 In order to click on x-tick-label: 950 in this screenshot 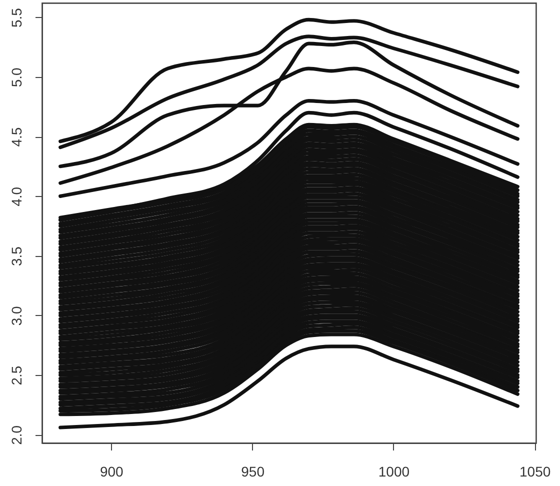, I will do `click(253, 472)`.